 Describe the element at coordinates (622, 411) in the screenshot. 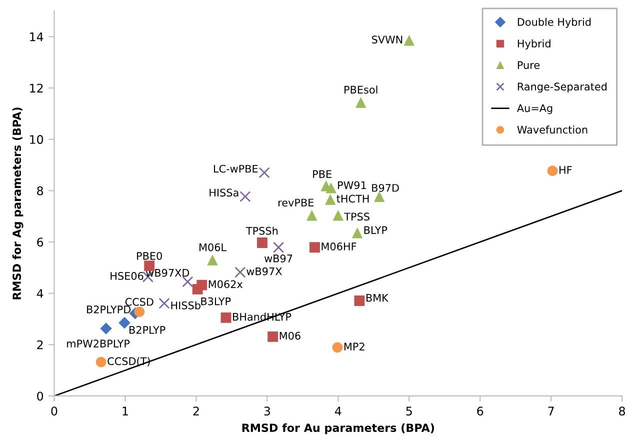

I see `x-tick-label: 8` at that location.